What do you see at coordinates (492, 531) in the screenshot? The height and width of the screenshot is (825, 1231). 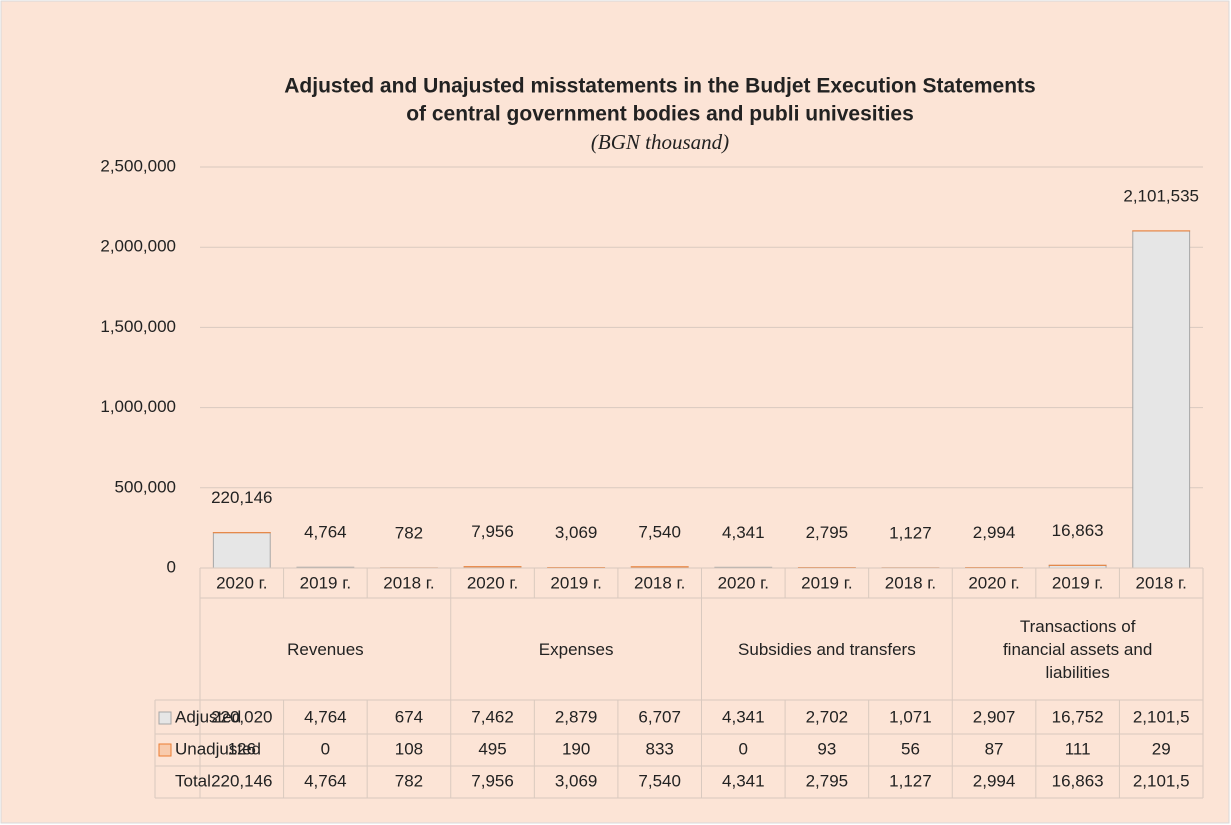 I see `data-label: 7,956` at bounding box center [492, 531].